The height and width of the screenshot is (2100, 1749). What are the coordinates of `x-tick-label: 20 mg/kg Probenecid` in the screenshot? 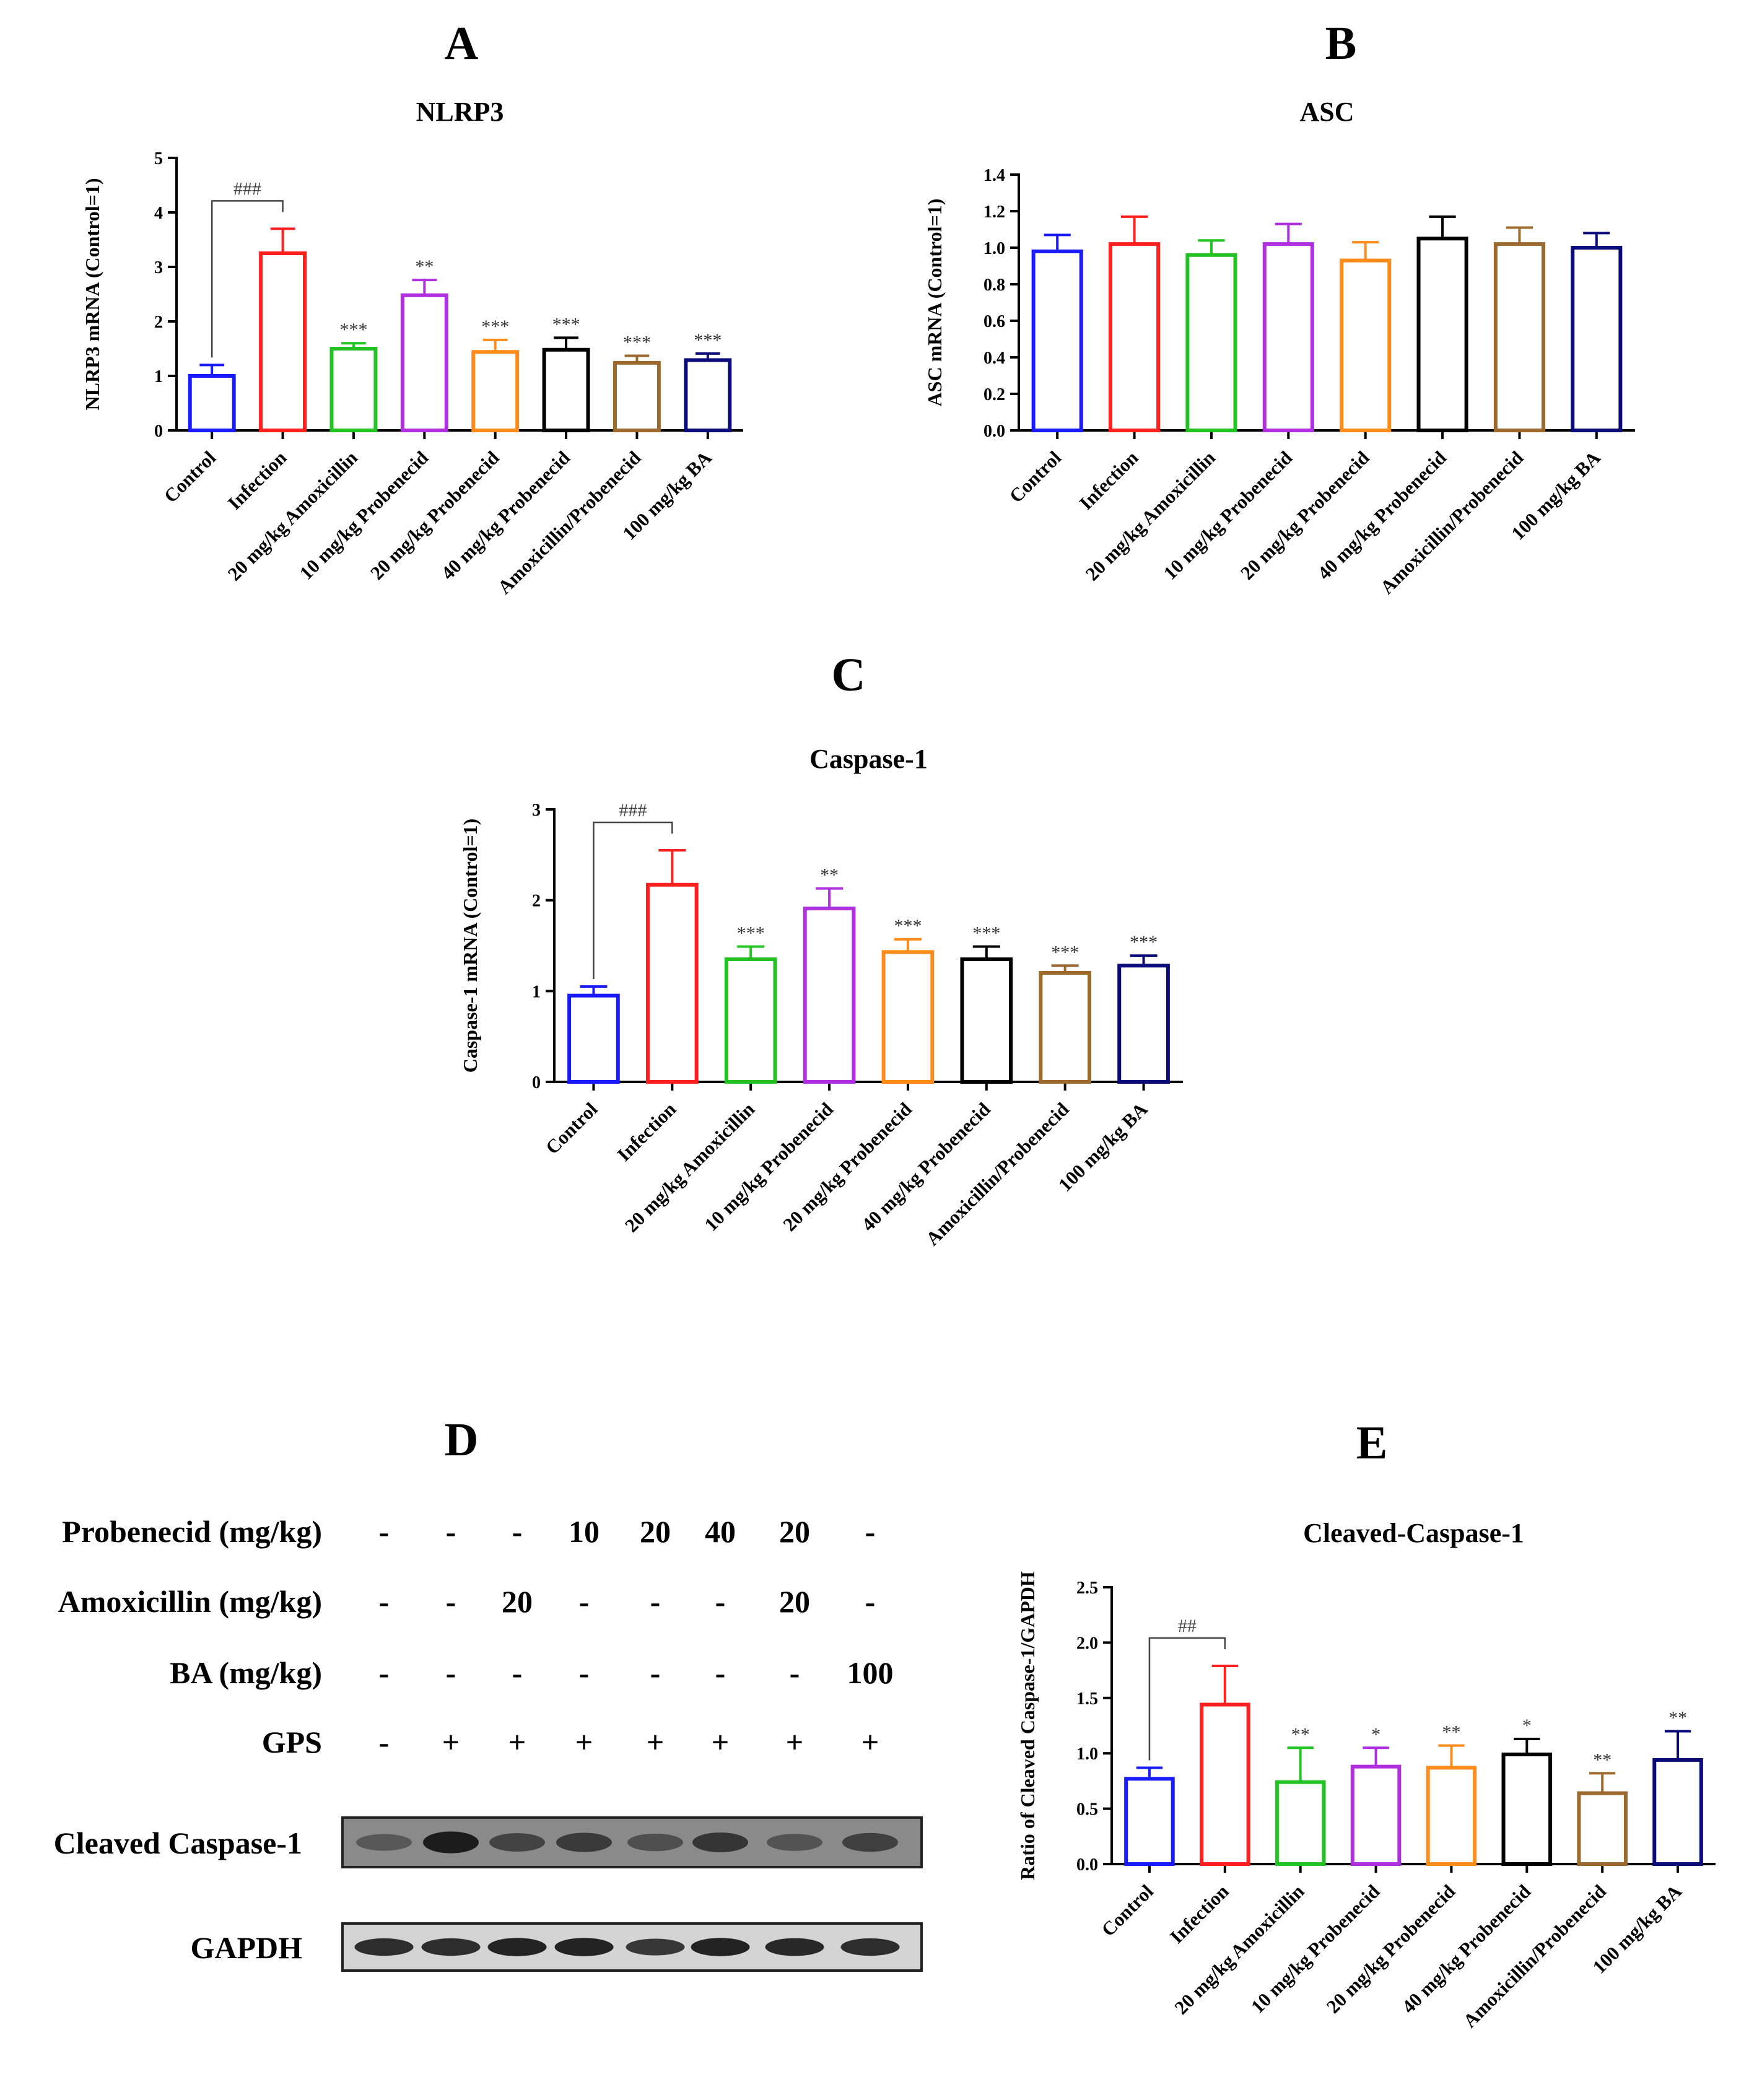 It's located at (1391, 1949).